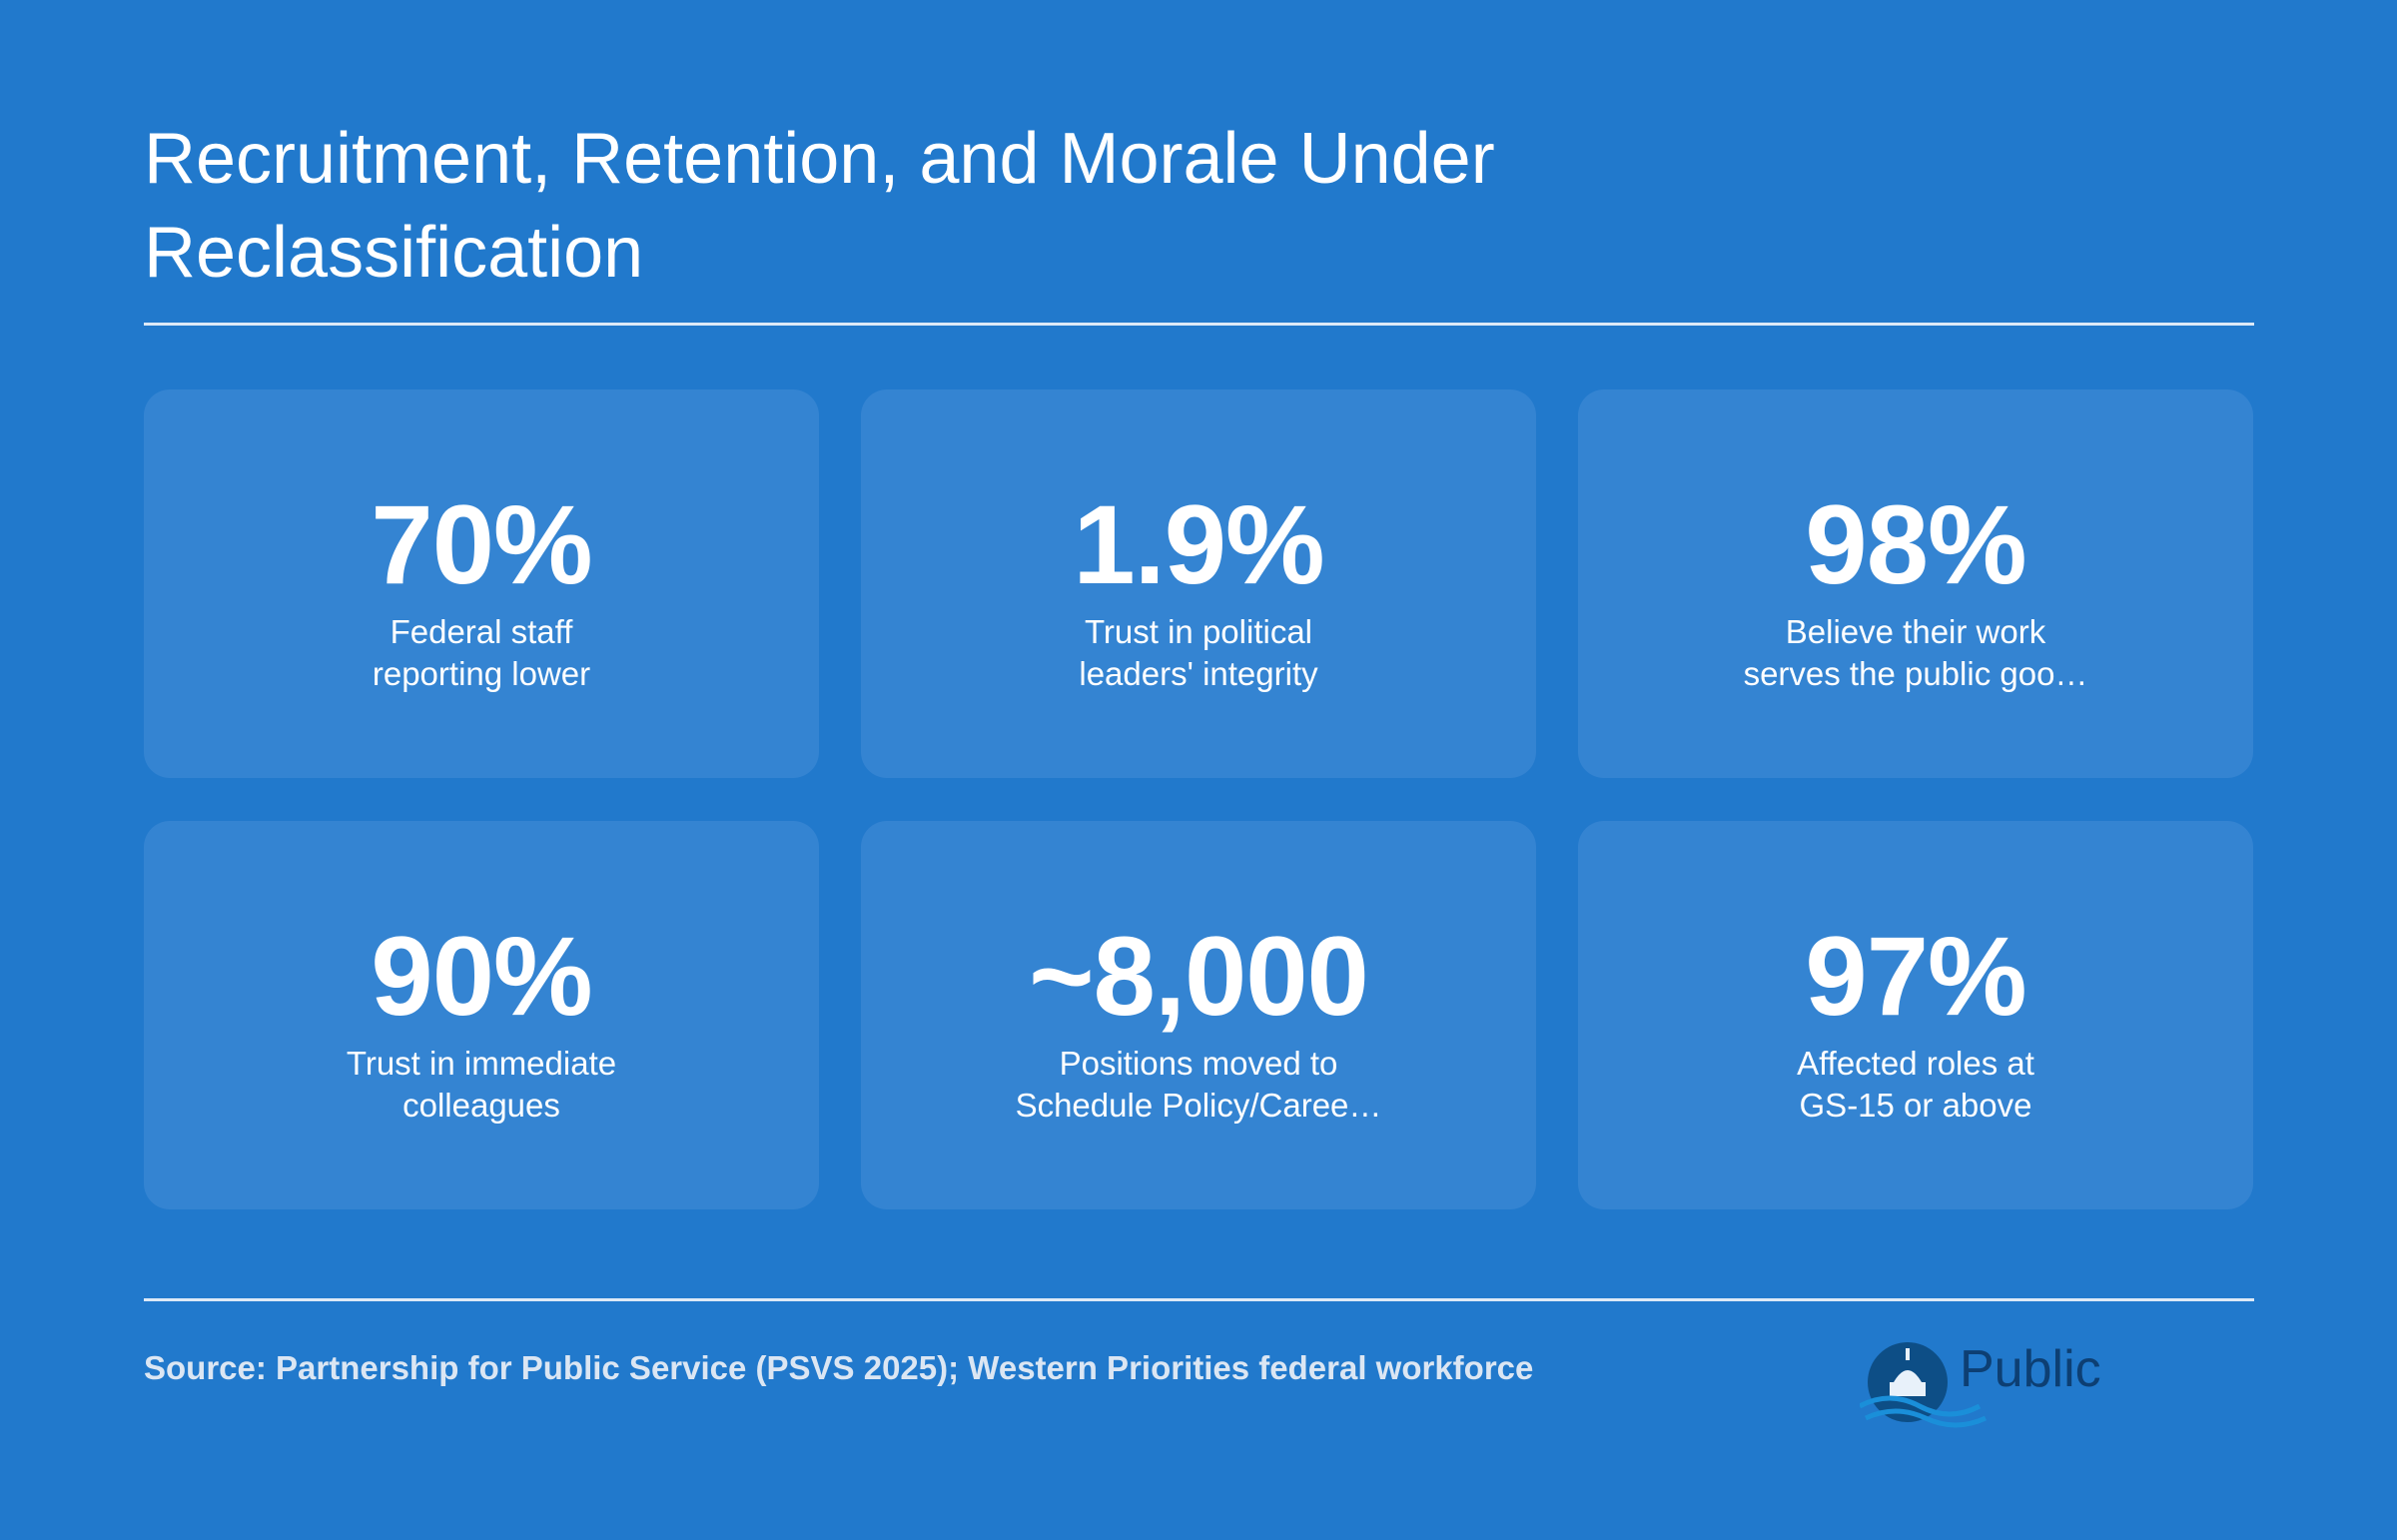 This screenshot has width=2397, height=1540. What do you see at coordinates (1908, 1383) in the screenshot?
I see `logo-capitol` at bounding box center [1908, 1383].